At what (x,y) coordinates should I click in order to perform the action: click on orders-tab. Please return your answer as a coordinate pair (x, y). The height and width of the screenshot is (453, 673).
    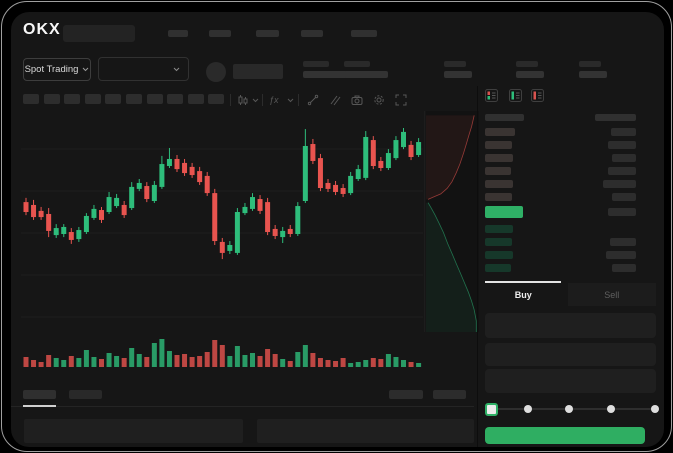
    Looking at the image, I should click on (85, 394).